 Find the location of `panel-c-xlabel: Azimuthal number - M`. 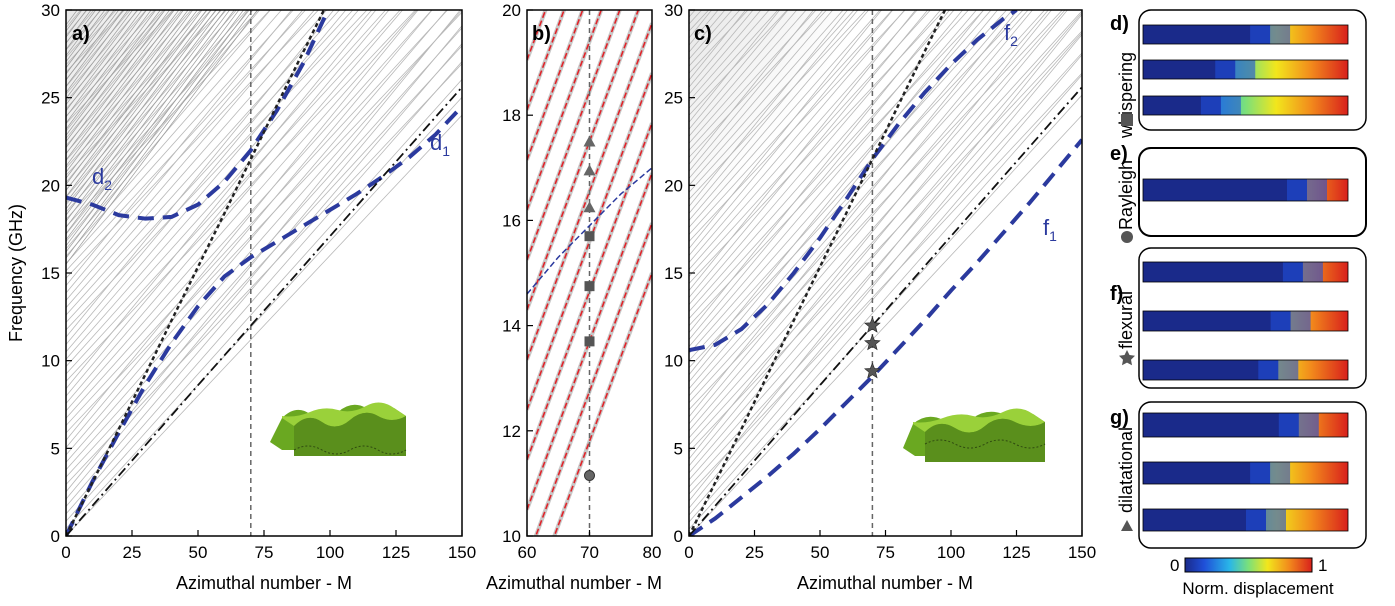

panel-c-xlabel: Azimuthal number - M is located at coordinates (885, 583).